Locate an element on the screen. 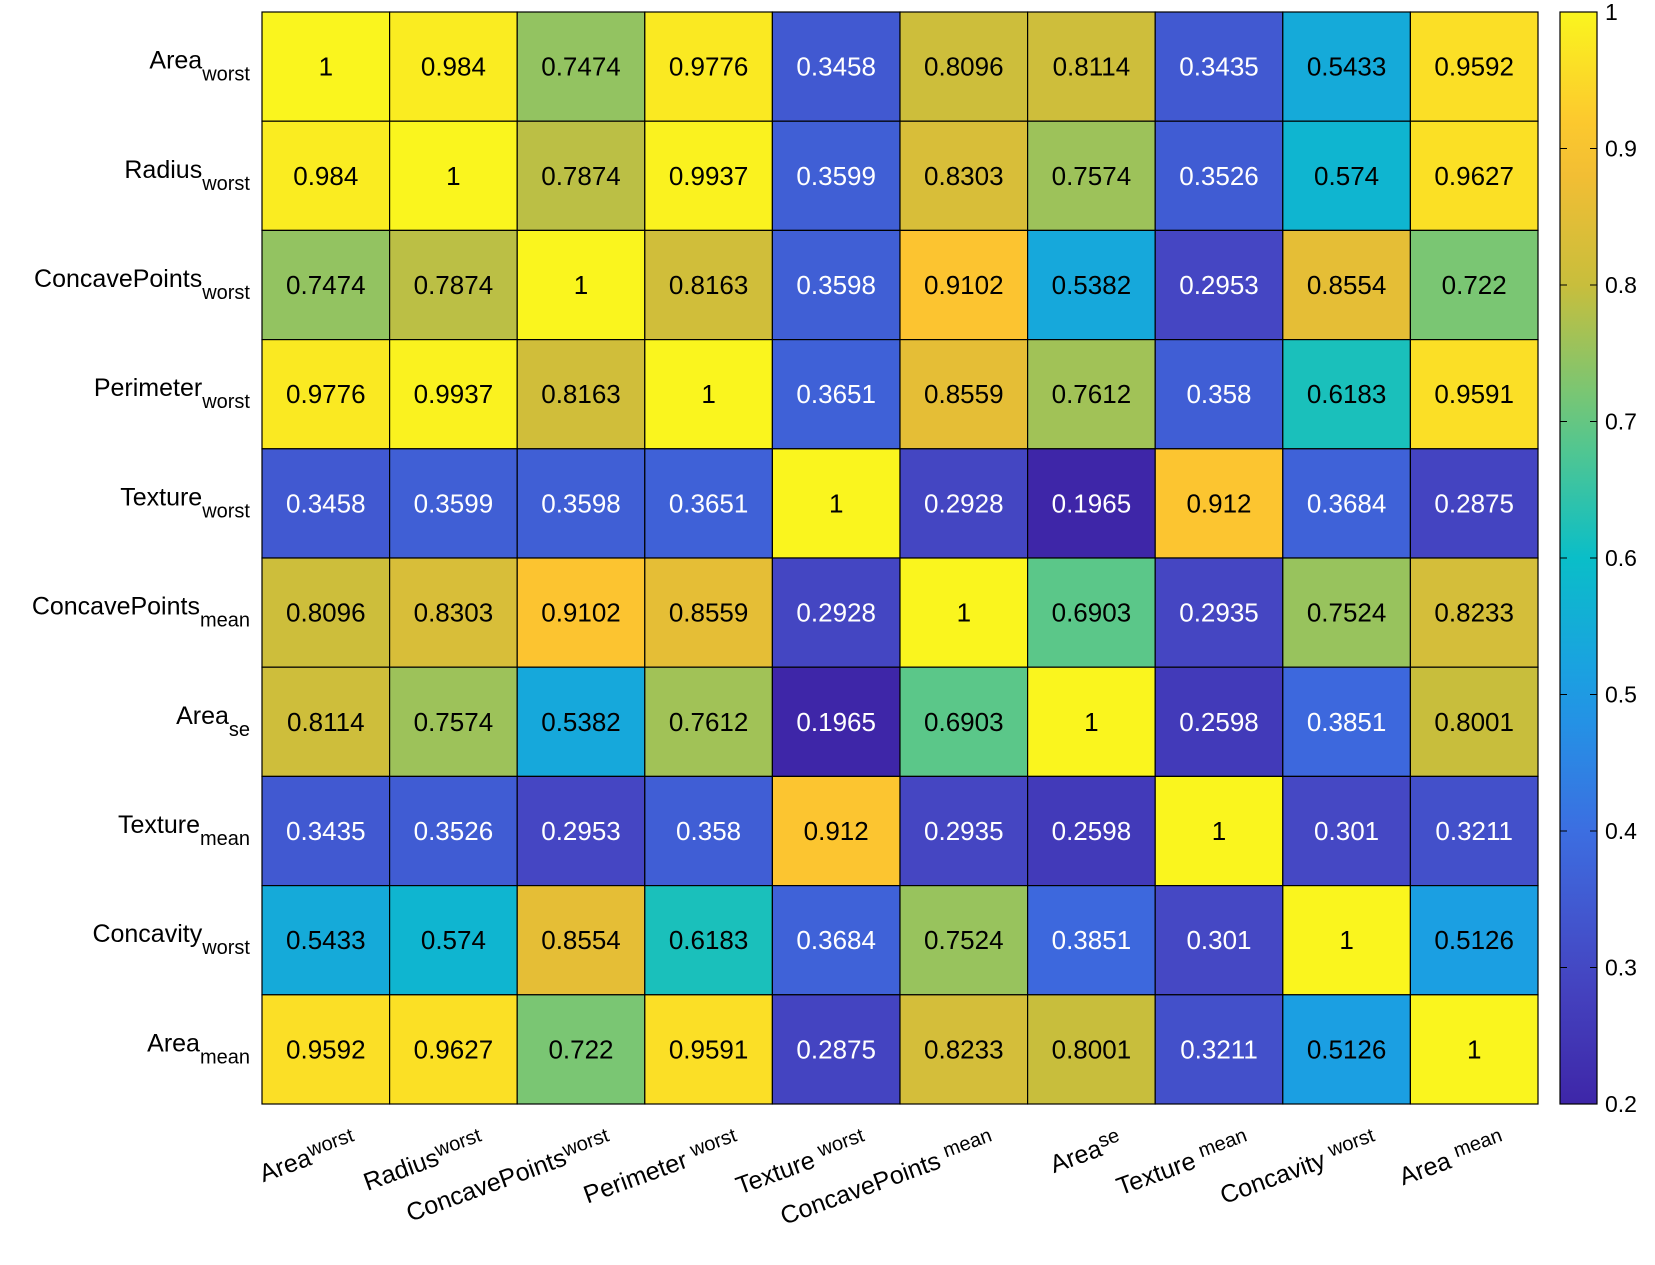 The width and height of the screenshot is (1655, 1265). cell-value-label: 0.984 is located at coordinates (453, 67).